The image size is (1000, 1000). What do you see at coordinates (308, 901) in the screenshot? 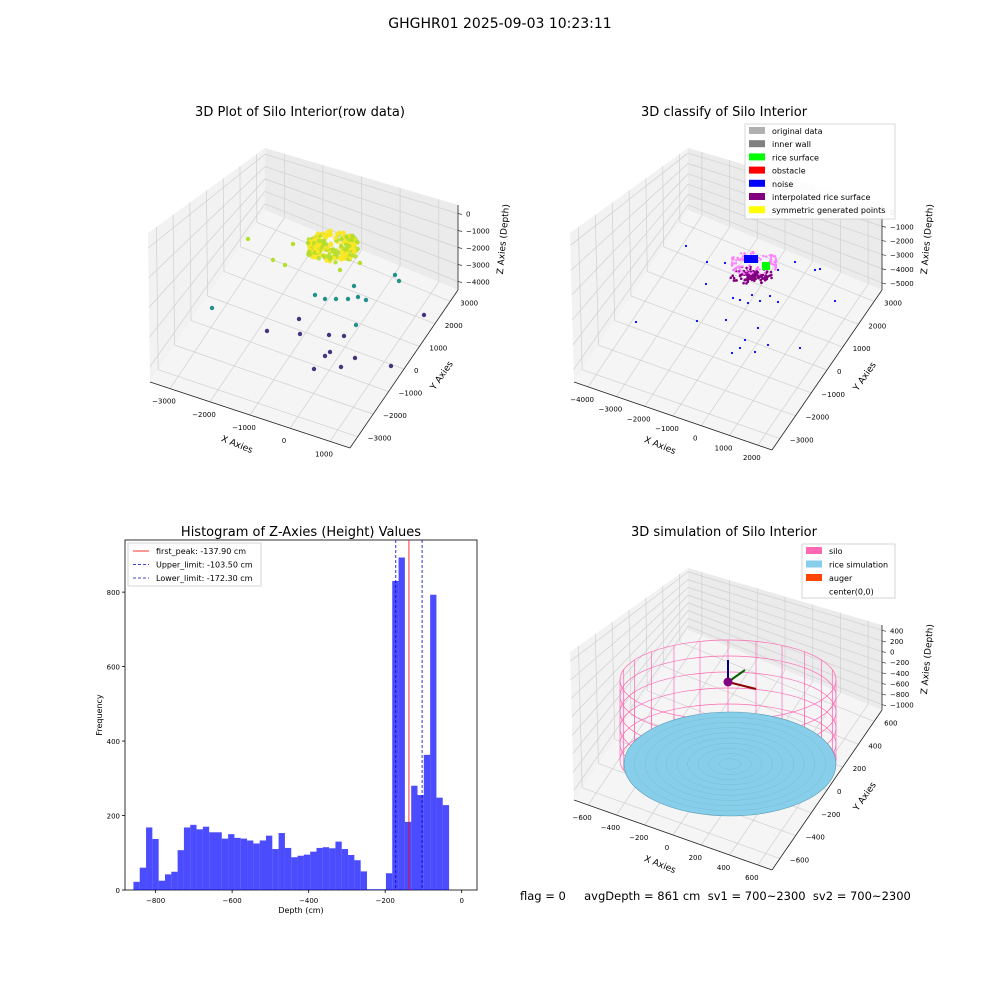
I see `histogram-x-tick-label: −400` at bounding box center [308, 901].